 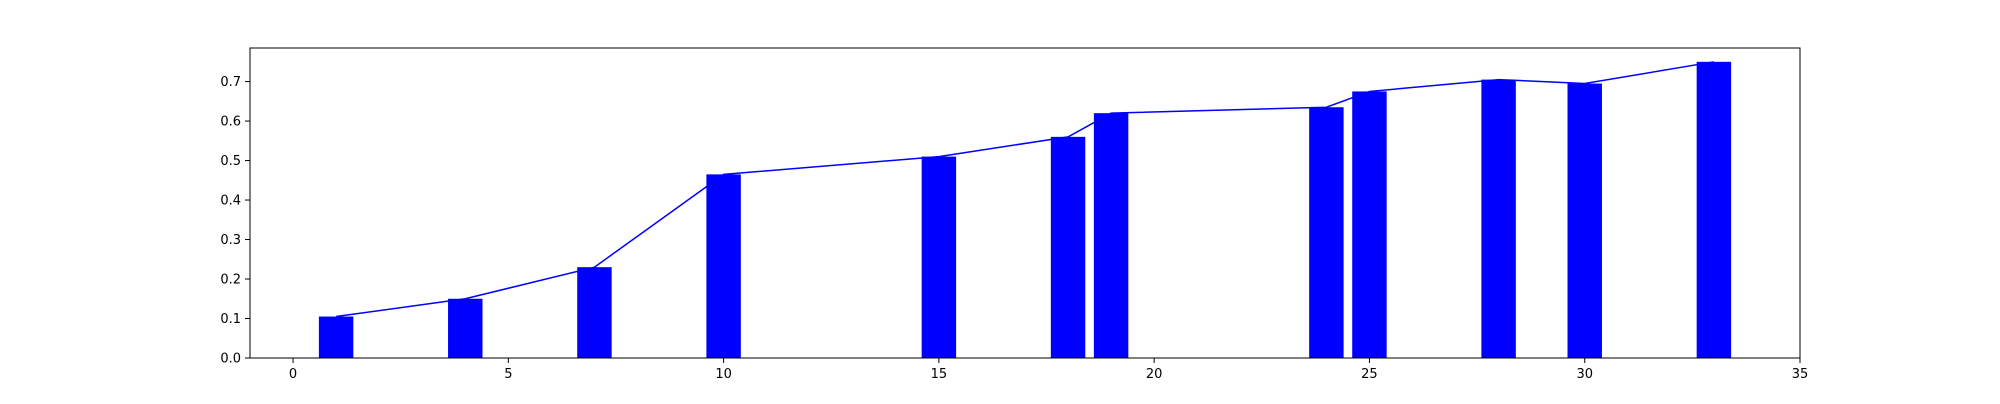 What do you see at coordinates (1800, 374) in the screenshot?
I see `x-tick-label: 35` at bounding box center [1800, 374].